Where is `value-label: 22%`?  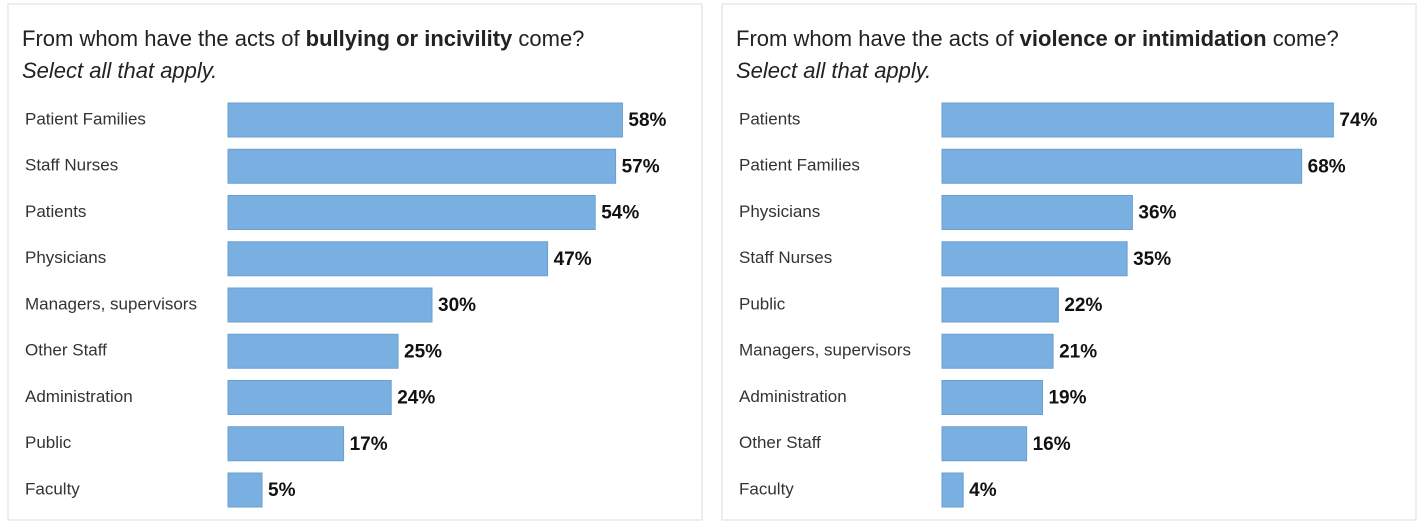
value-label: 22% is located at coordinates (1083, 305).